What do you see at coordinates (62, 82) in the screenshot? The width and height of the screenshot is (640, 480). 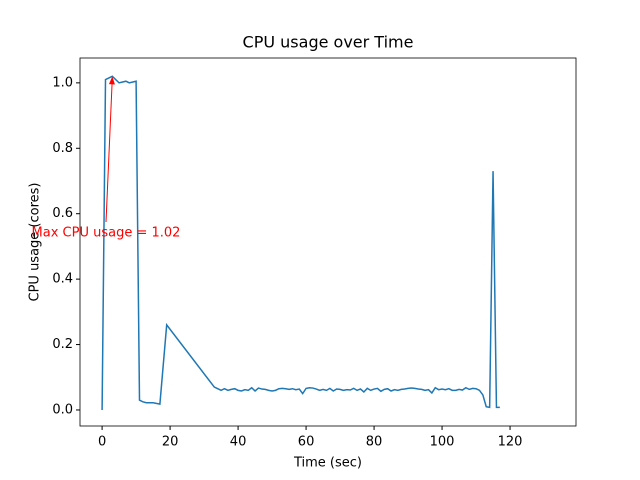 I see `y-tick-label: 1.0` at bounding box center [62, 82].